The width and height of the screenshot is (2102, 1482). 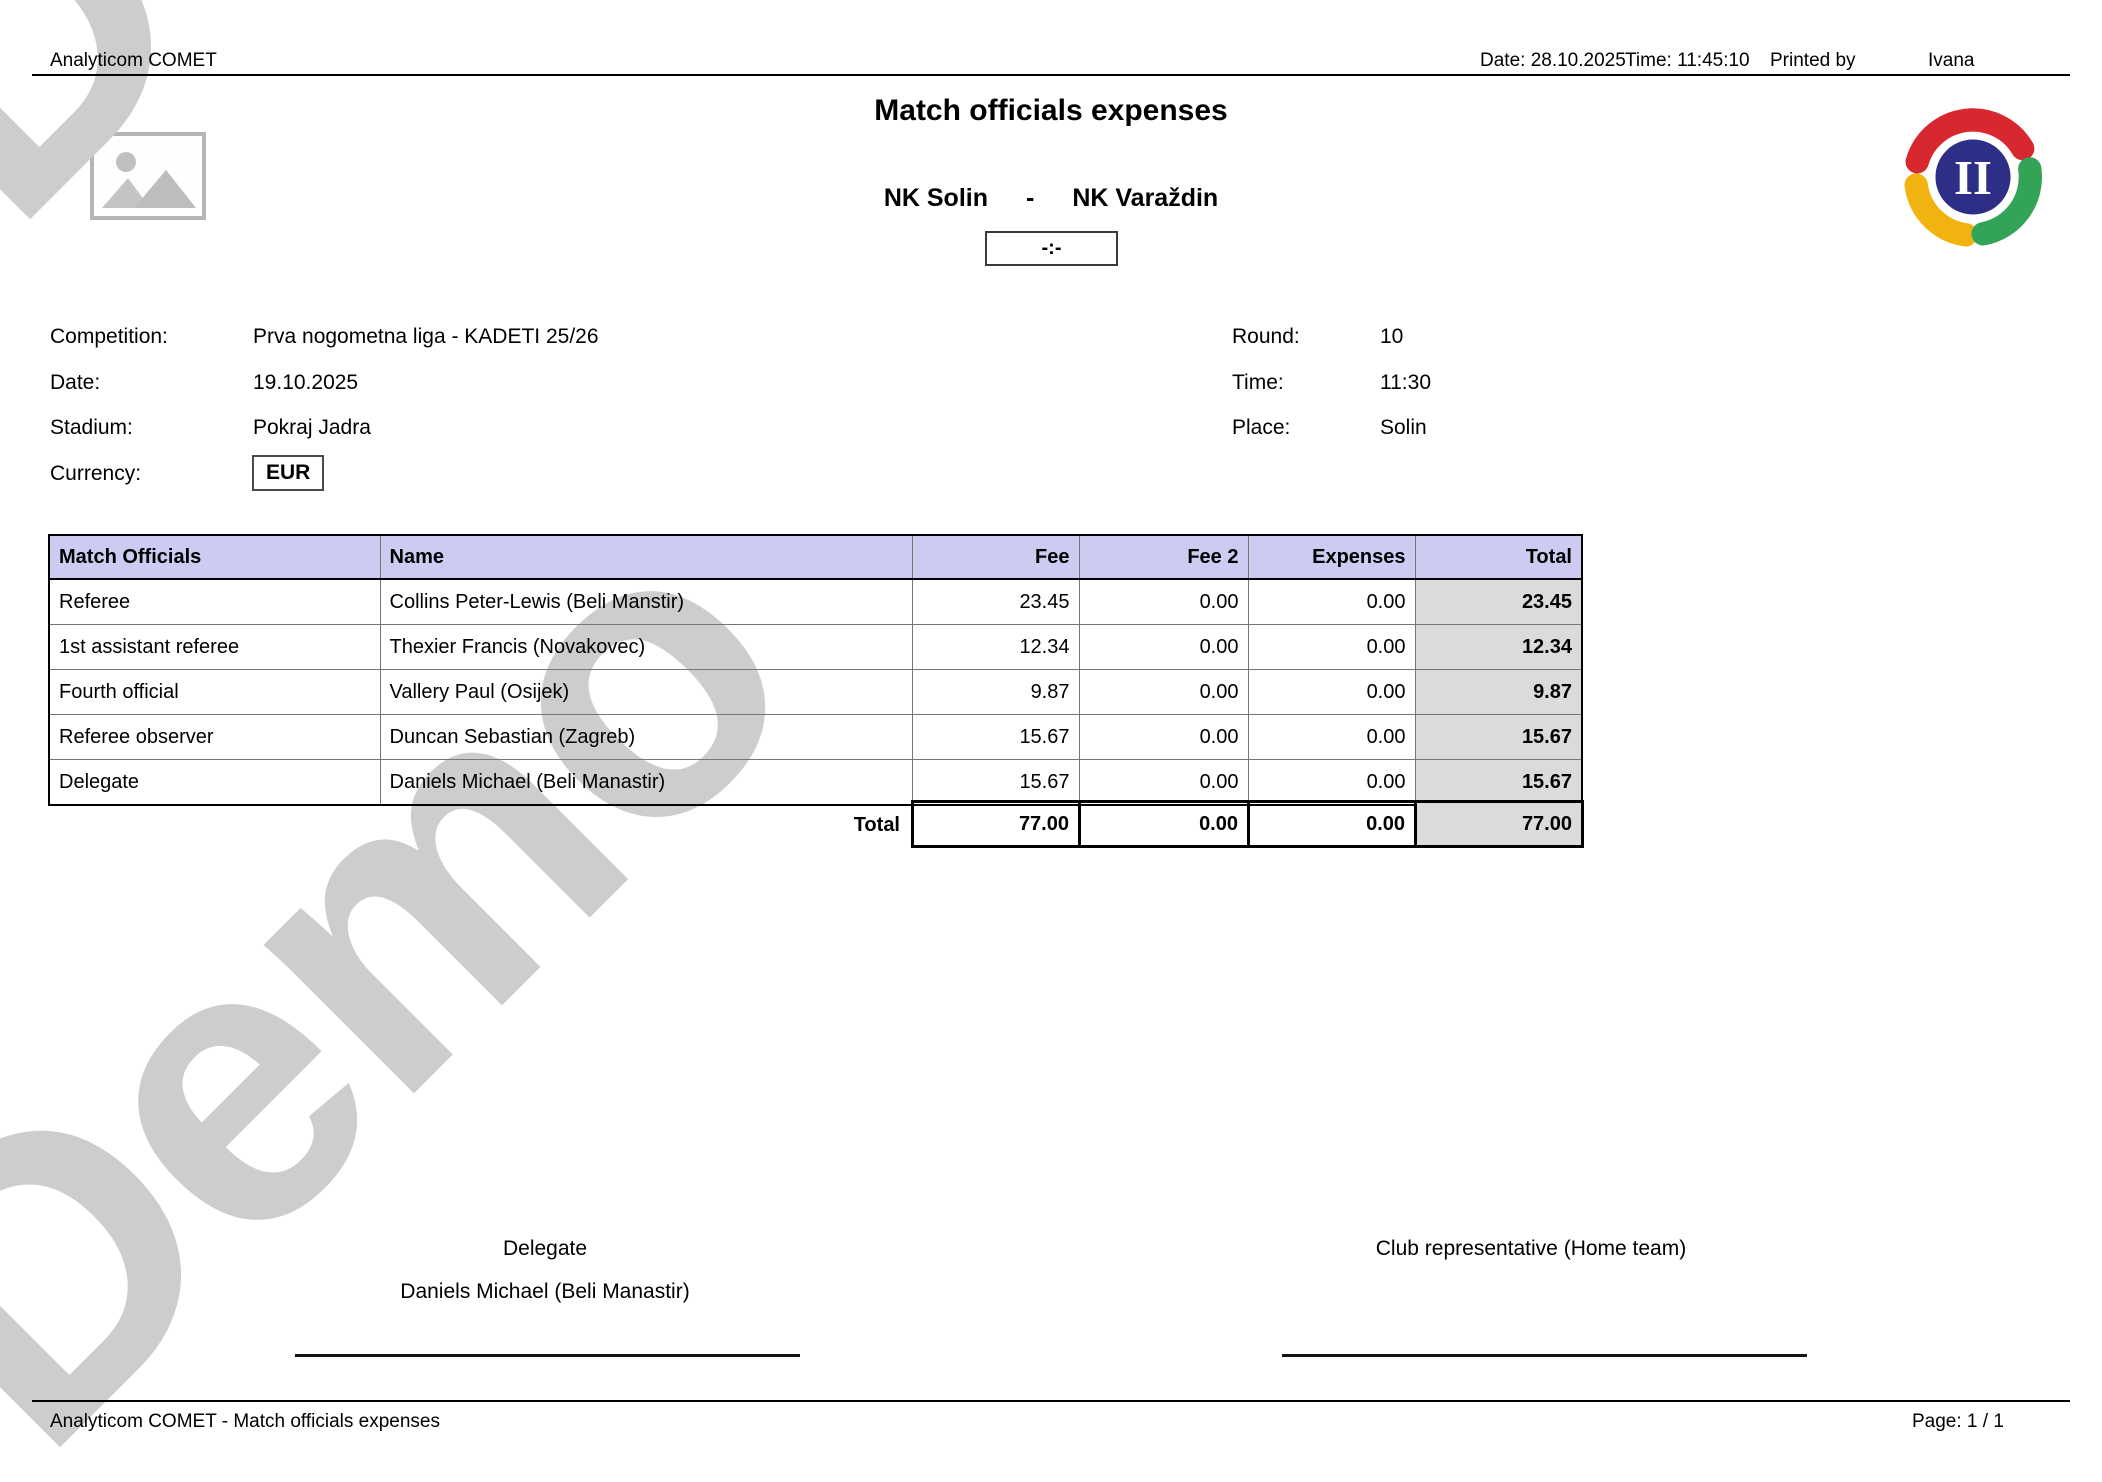 What do you see at coordinates (995, 601) in the screenshot?
I see `fee-value: 23.45` at bounding box center [995, 601].